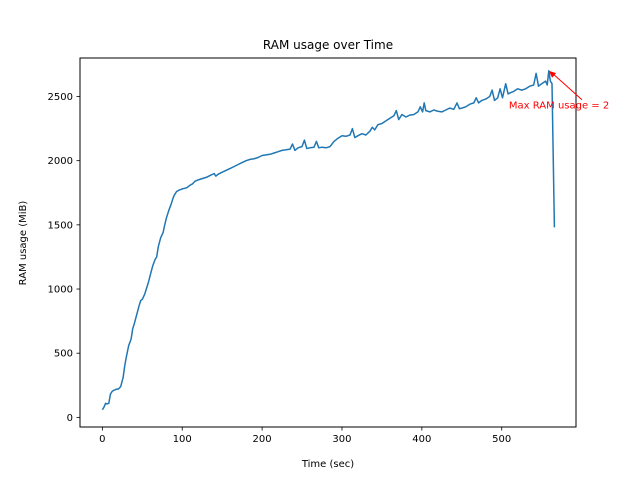 Image resolution: width=640 pixels, height=480 pixels. Describe the element at coordinates (327, 464) in the screenshot. I see `x-axis-label: Time (sec)` at that location.